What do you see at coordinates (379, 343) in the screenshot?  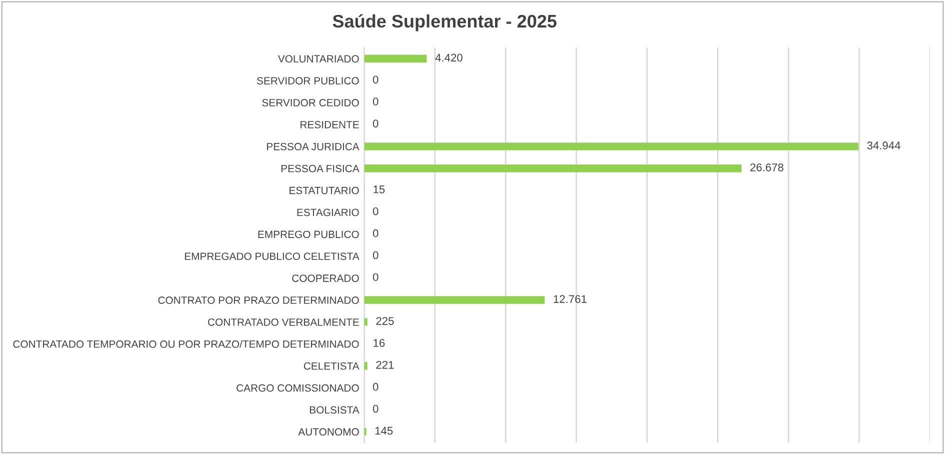 I see `data-label: 16` at bounding box center [379, 343].